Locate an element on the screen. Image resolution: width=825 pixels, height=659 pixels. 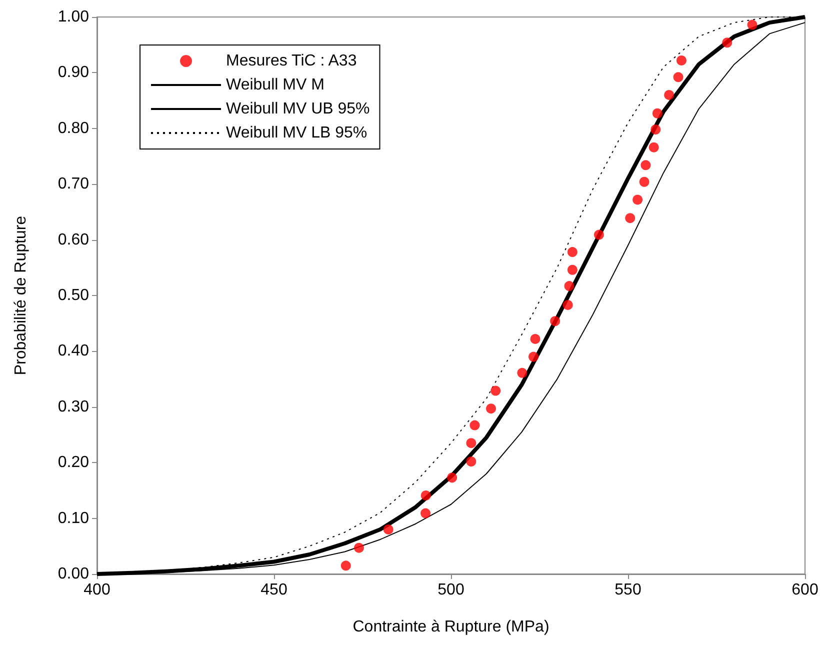
x-tick-label: 450 is located at coordinates (274, 590).